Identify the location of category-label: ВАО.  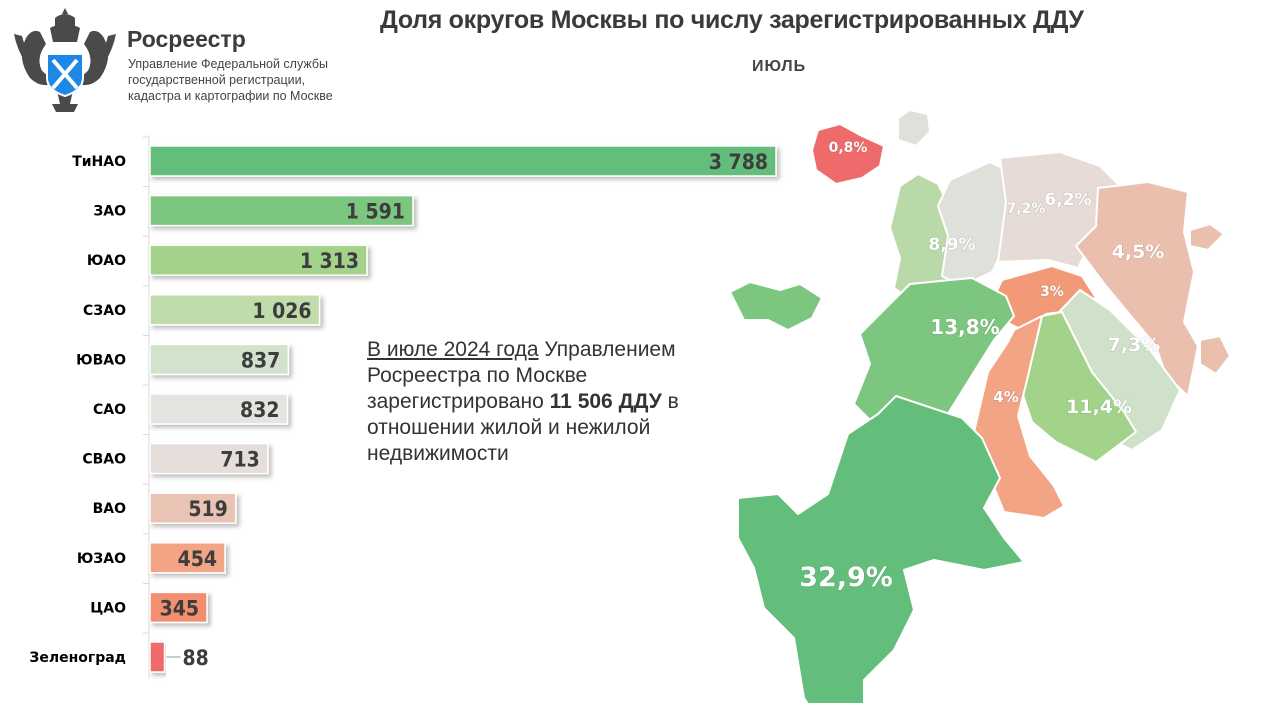
(110, 509).